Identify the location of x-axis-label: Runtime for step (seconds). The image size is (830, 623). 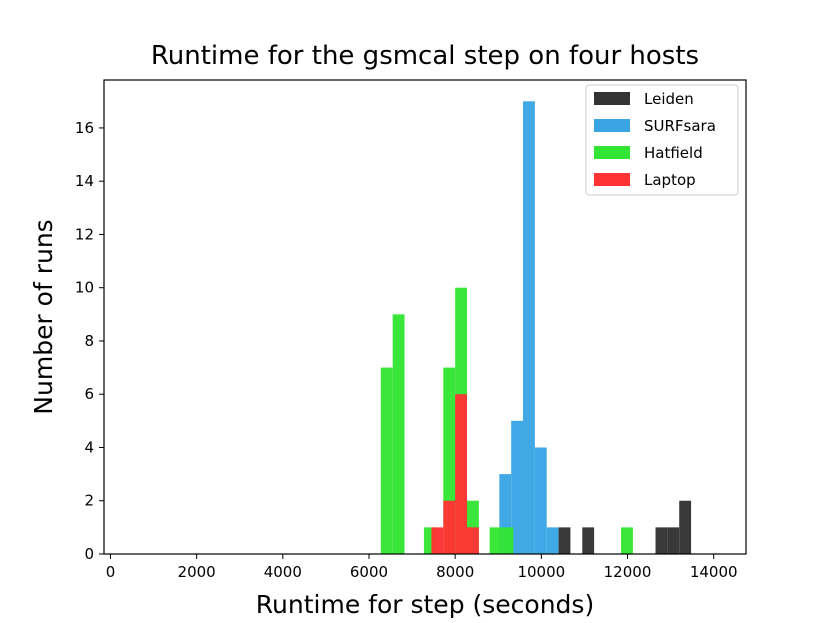
(425, 604).